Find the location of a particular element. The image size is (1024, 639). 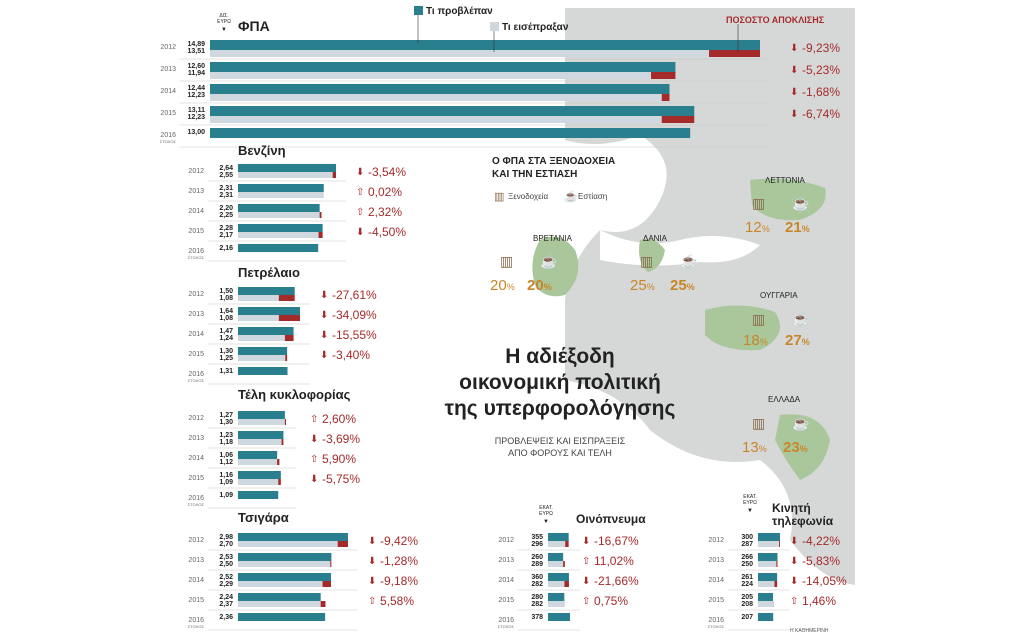

forecast-value: 2,64 is located at coordinates (226, 168).